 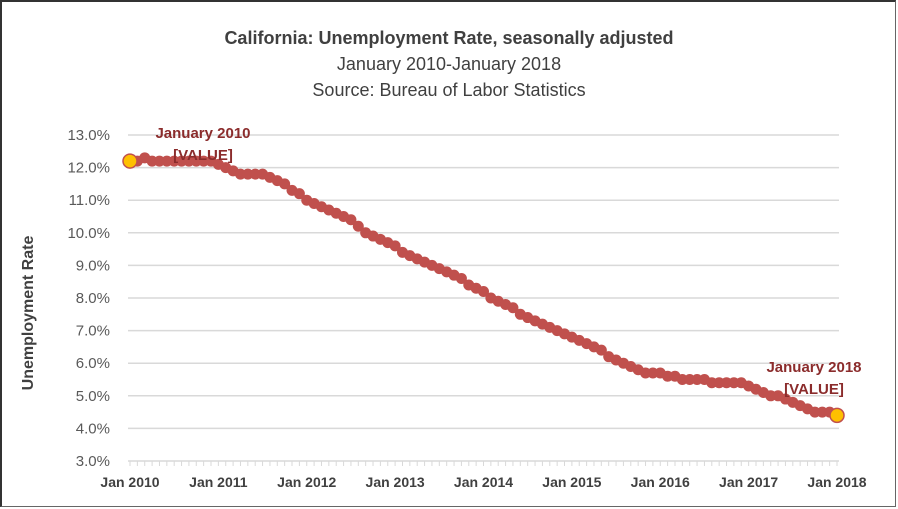 What do you see at coordinates (88, 135) in the screenshot?
I see `y-tick-label: 13.0%` at bounding box center [88, 135].